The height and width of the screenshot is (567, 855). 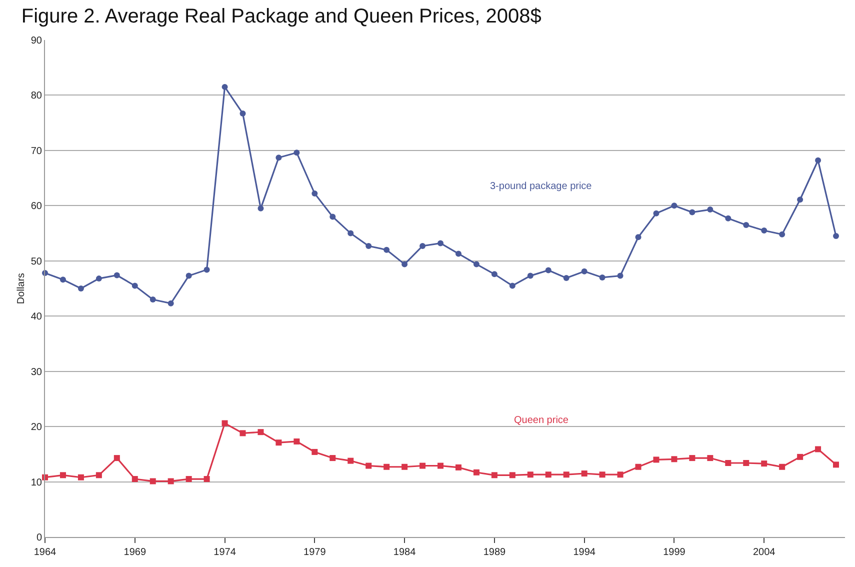 What do you see at coordinates (36, 206) in the screenshot?
I see `y-tick-label: 60` at bounding box center [36, 206].